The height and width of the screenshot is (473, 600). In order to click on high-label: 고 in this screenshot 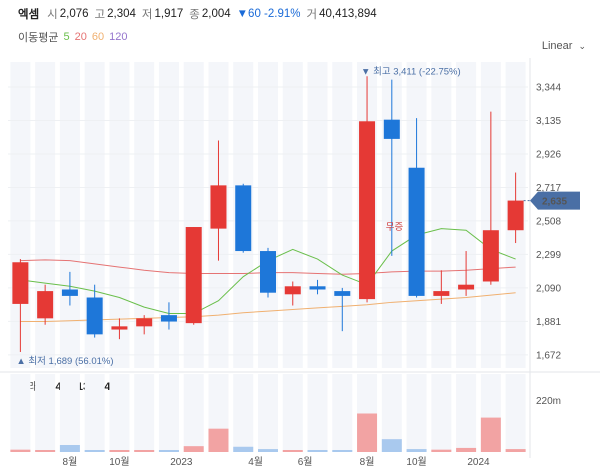, I will do `click(100, 15)`.